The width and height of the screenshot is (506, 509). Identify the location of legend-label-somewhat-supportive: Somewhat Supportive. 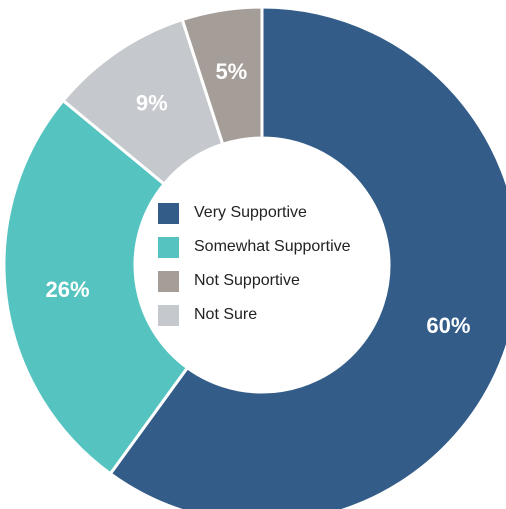
(272, 246).